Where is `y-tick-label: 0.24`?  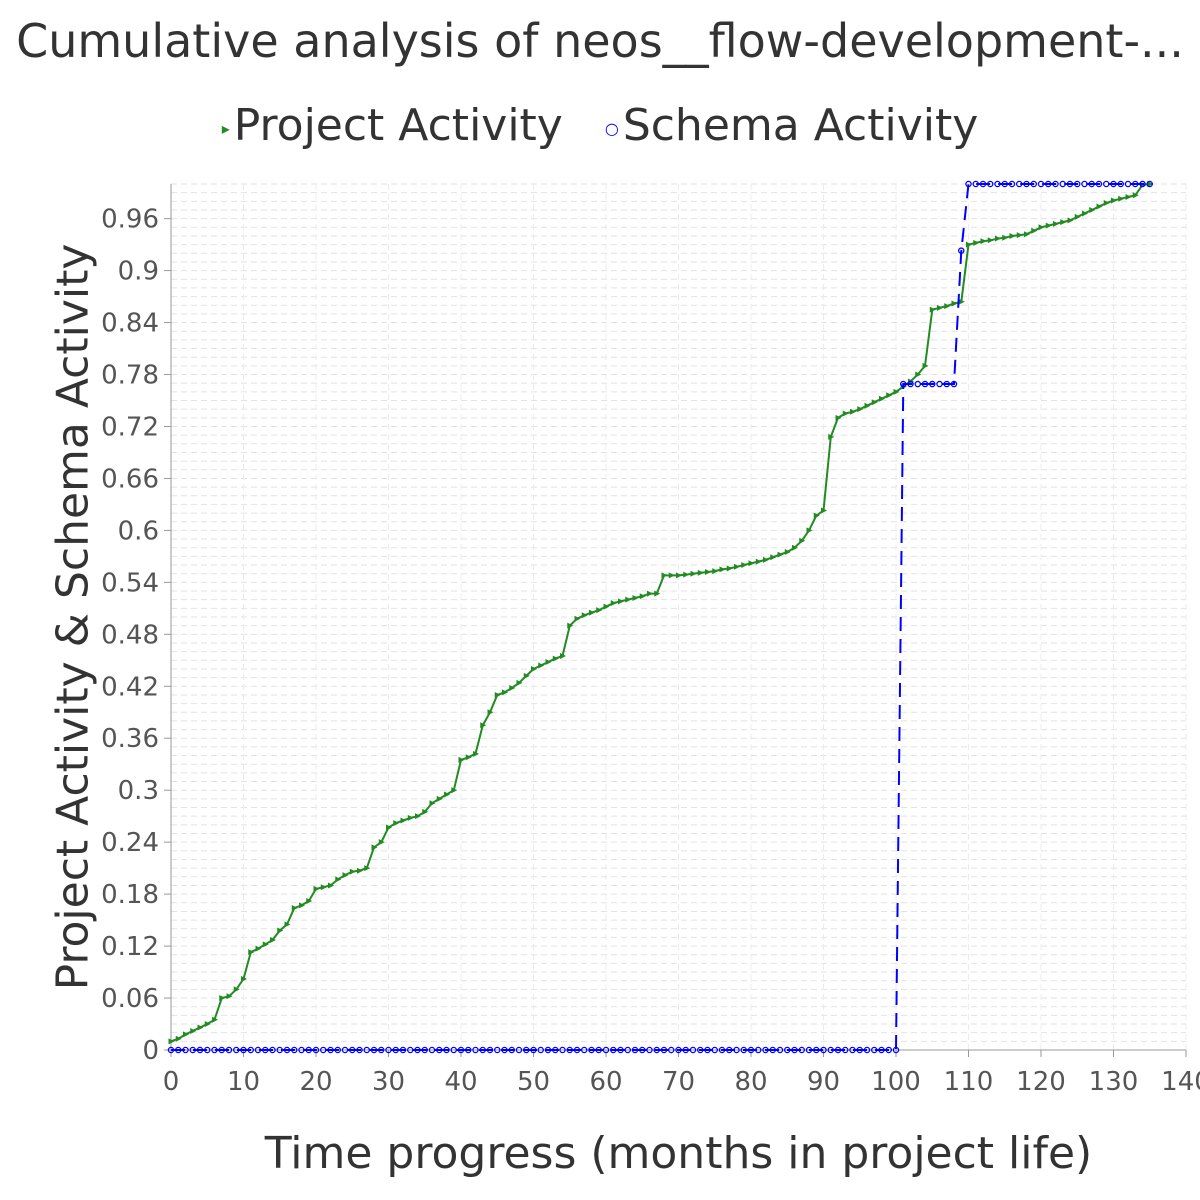
y-tick-label: 0.24 is located at coordinates (130, 843).